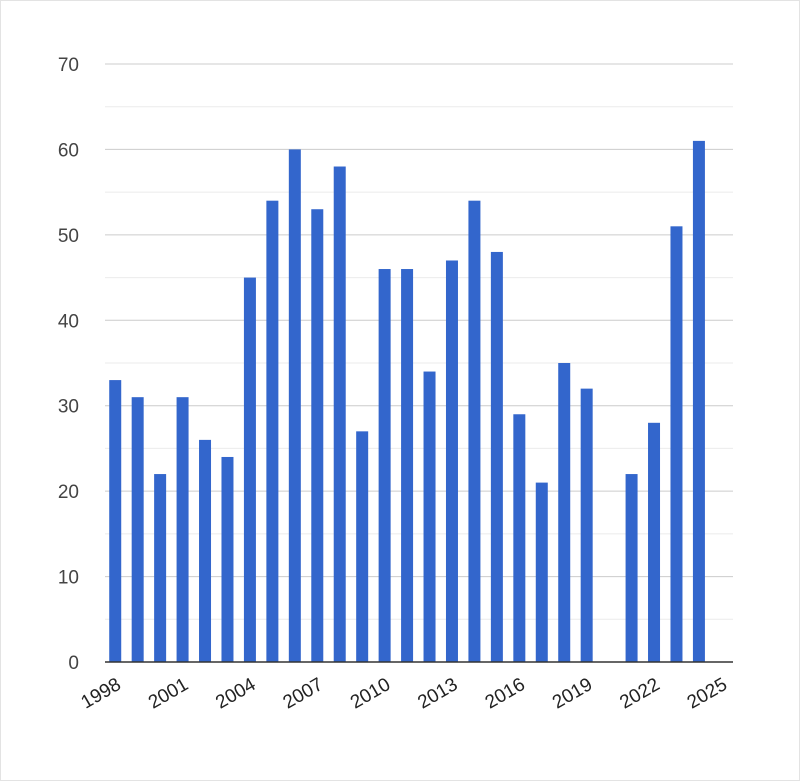 The image size is (800, 781). What do you see at coordinates (564, 512) in the screenshot?
I see `bar-2018` at bounding box center [564, 512].